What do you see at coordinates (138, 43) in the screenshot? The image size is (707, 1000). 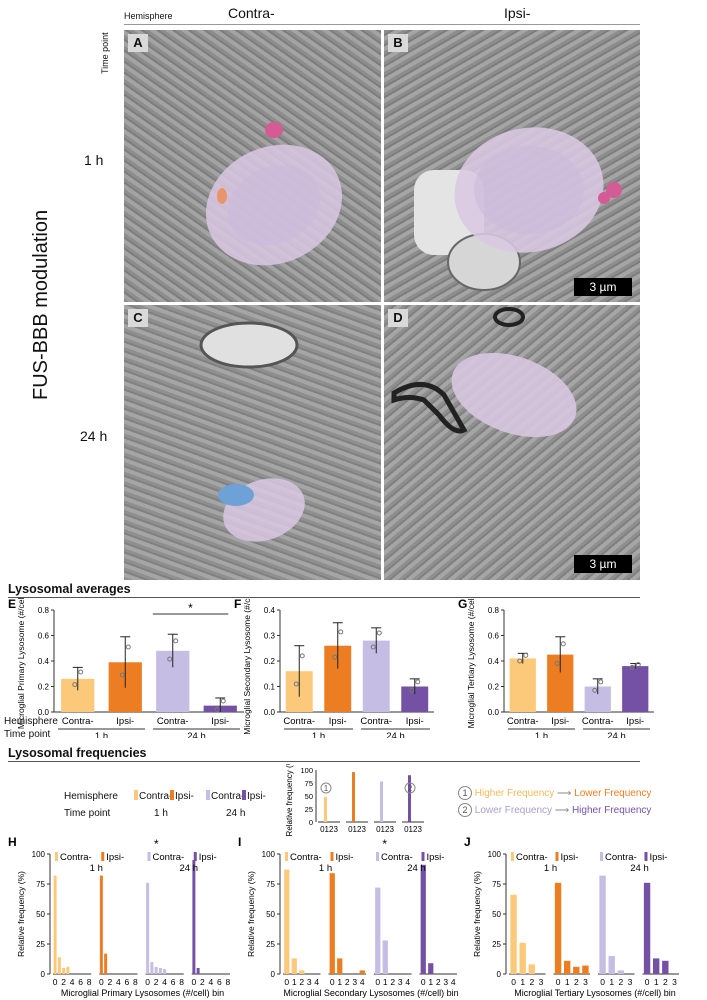 I see `panel-letter-a: A` at bounding box center [138, 43].